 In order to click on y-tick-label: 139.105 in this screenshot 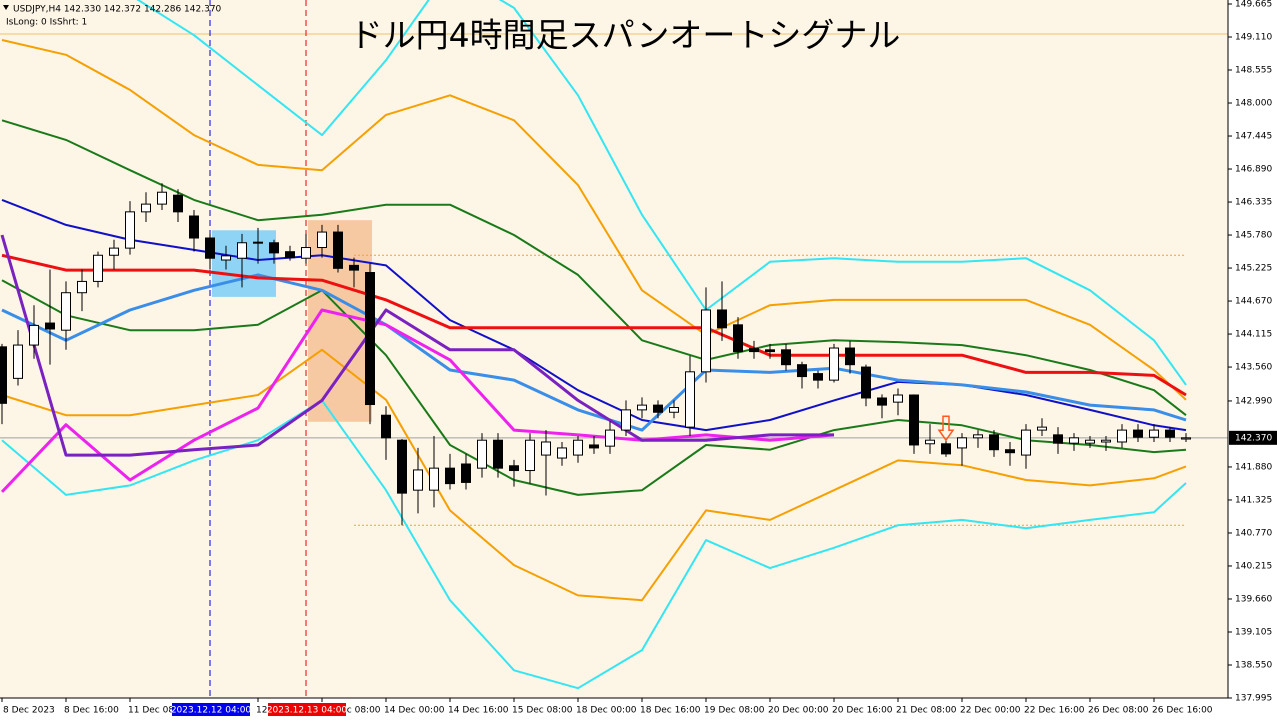, I will do `click(1253, 632)`.